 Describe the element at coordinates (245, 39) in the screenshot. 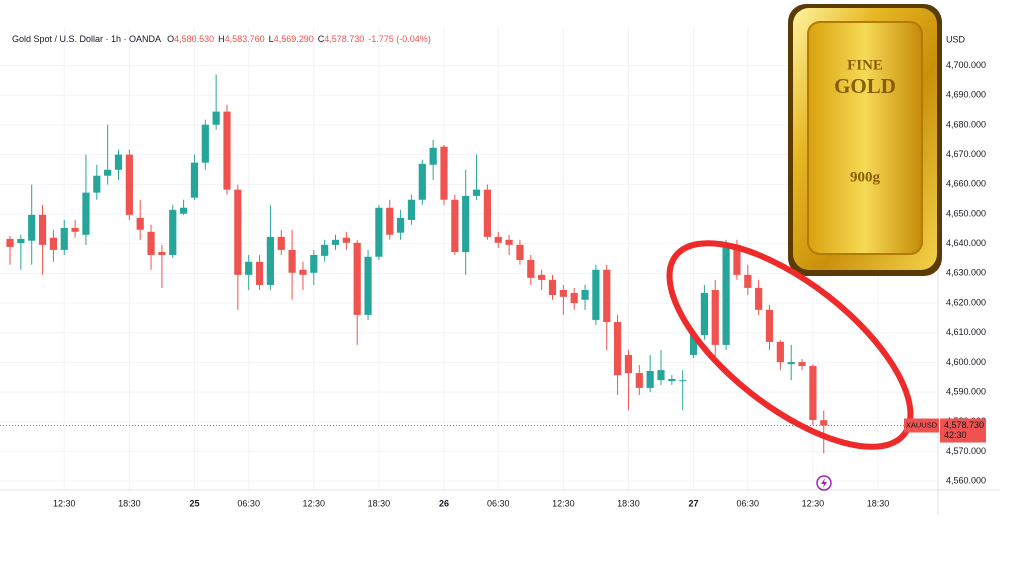

I see `legend-value: 4,583.760` at that location.